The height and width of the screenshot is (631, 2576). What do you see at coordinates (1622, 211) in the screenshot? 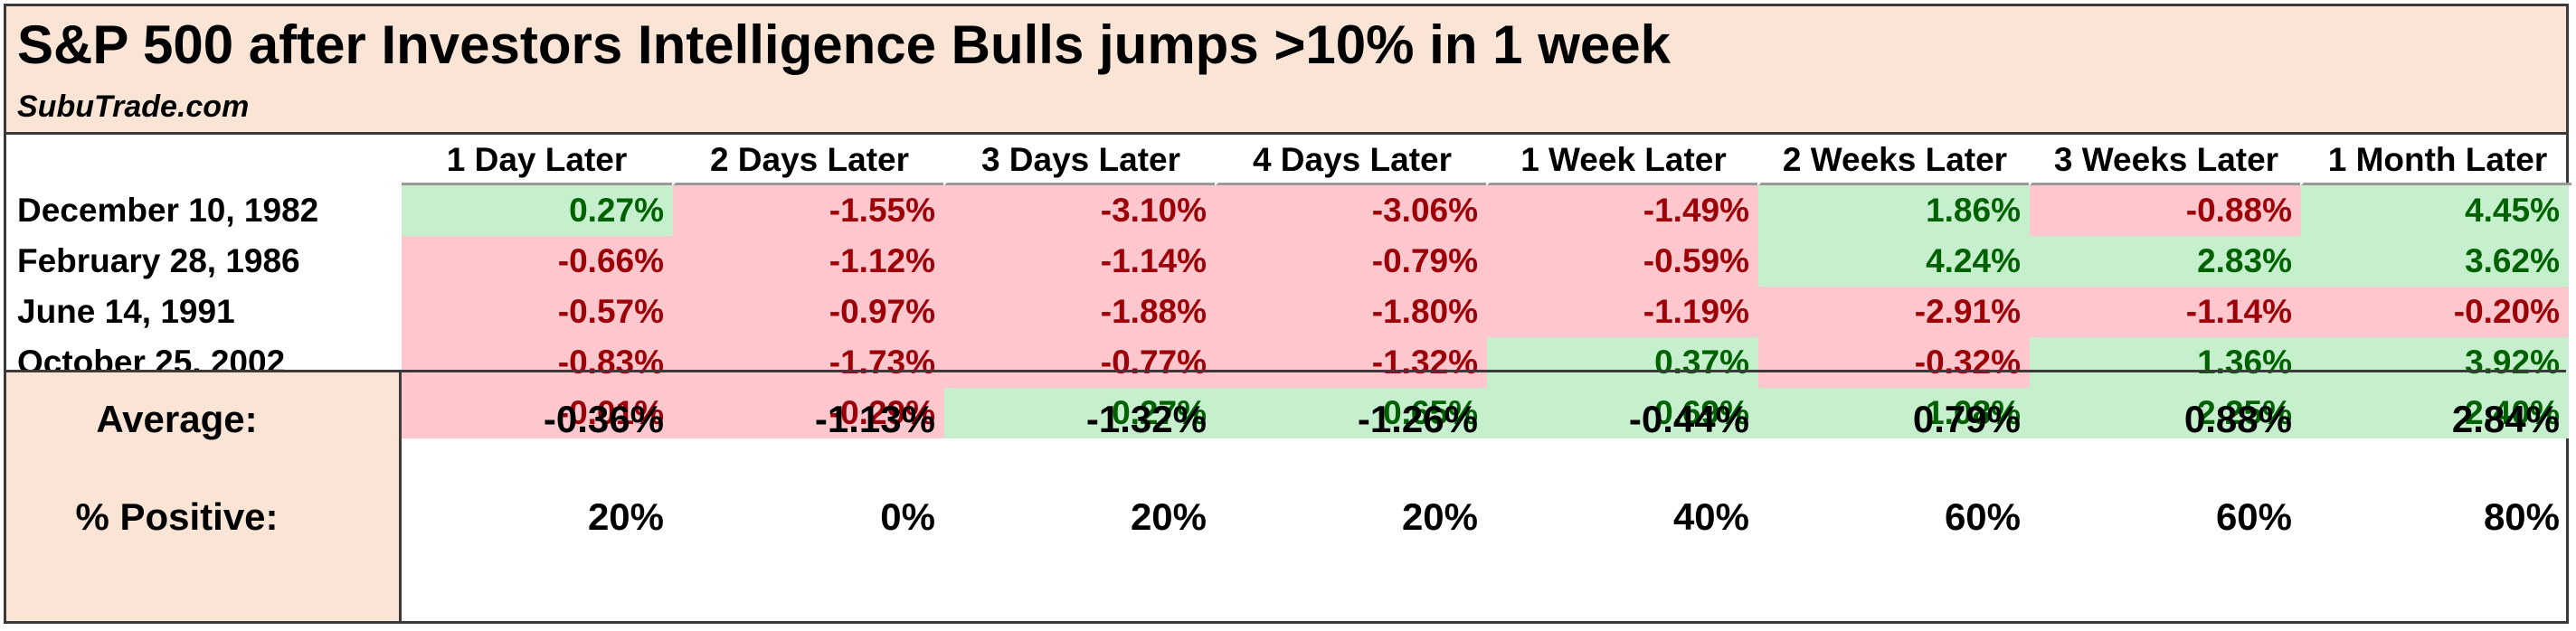
I see `return-cell: -1.49%` at bounding box center [1622, 211].